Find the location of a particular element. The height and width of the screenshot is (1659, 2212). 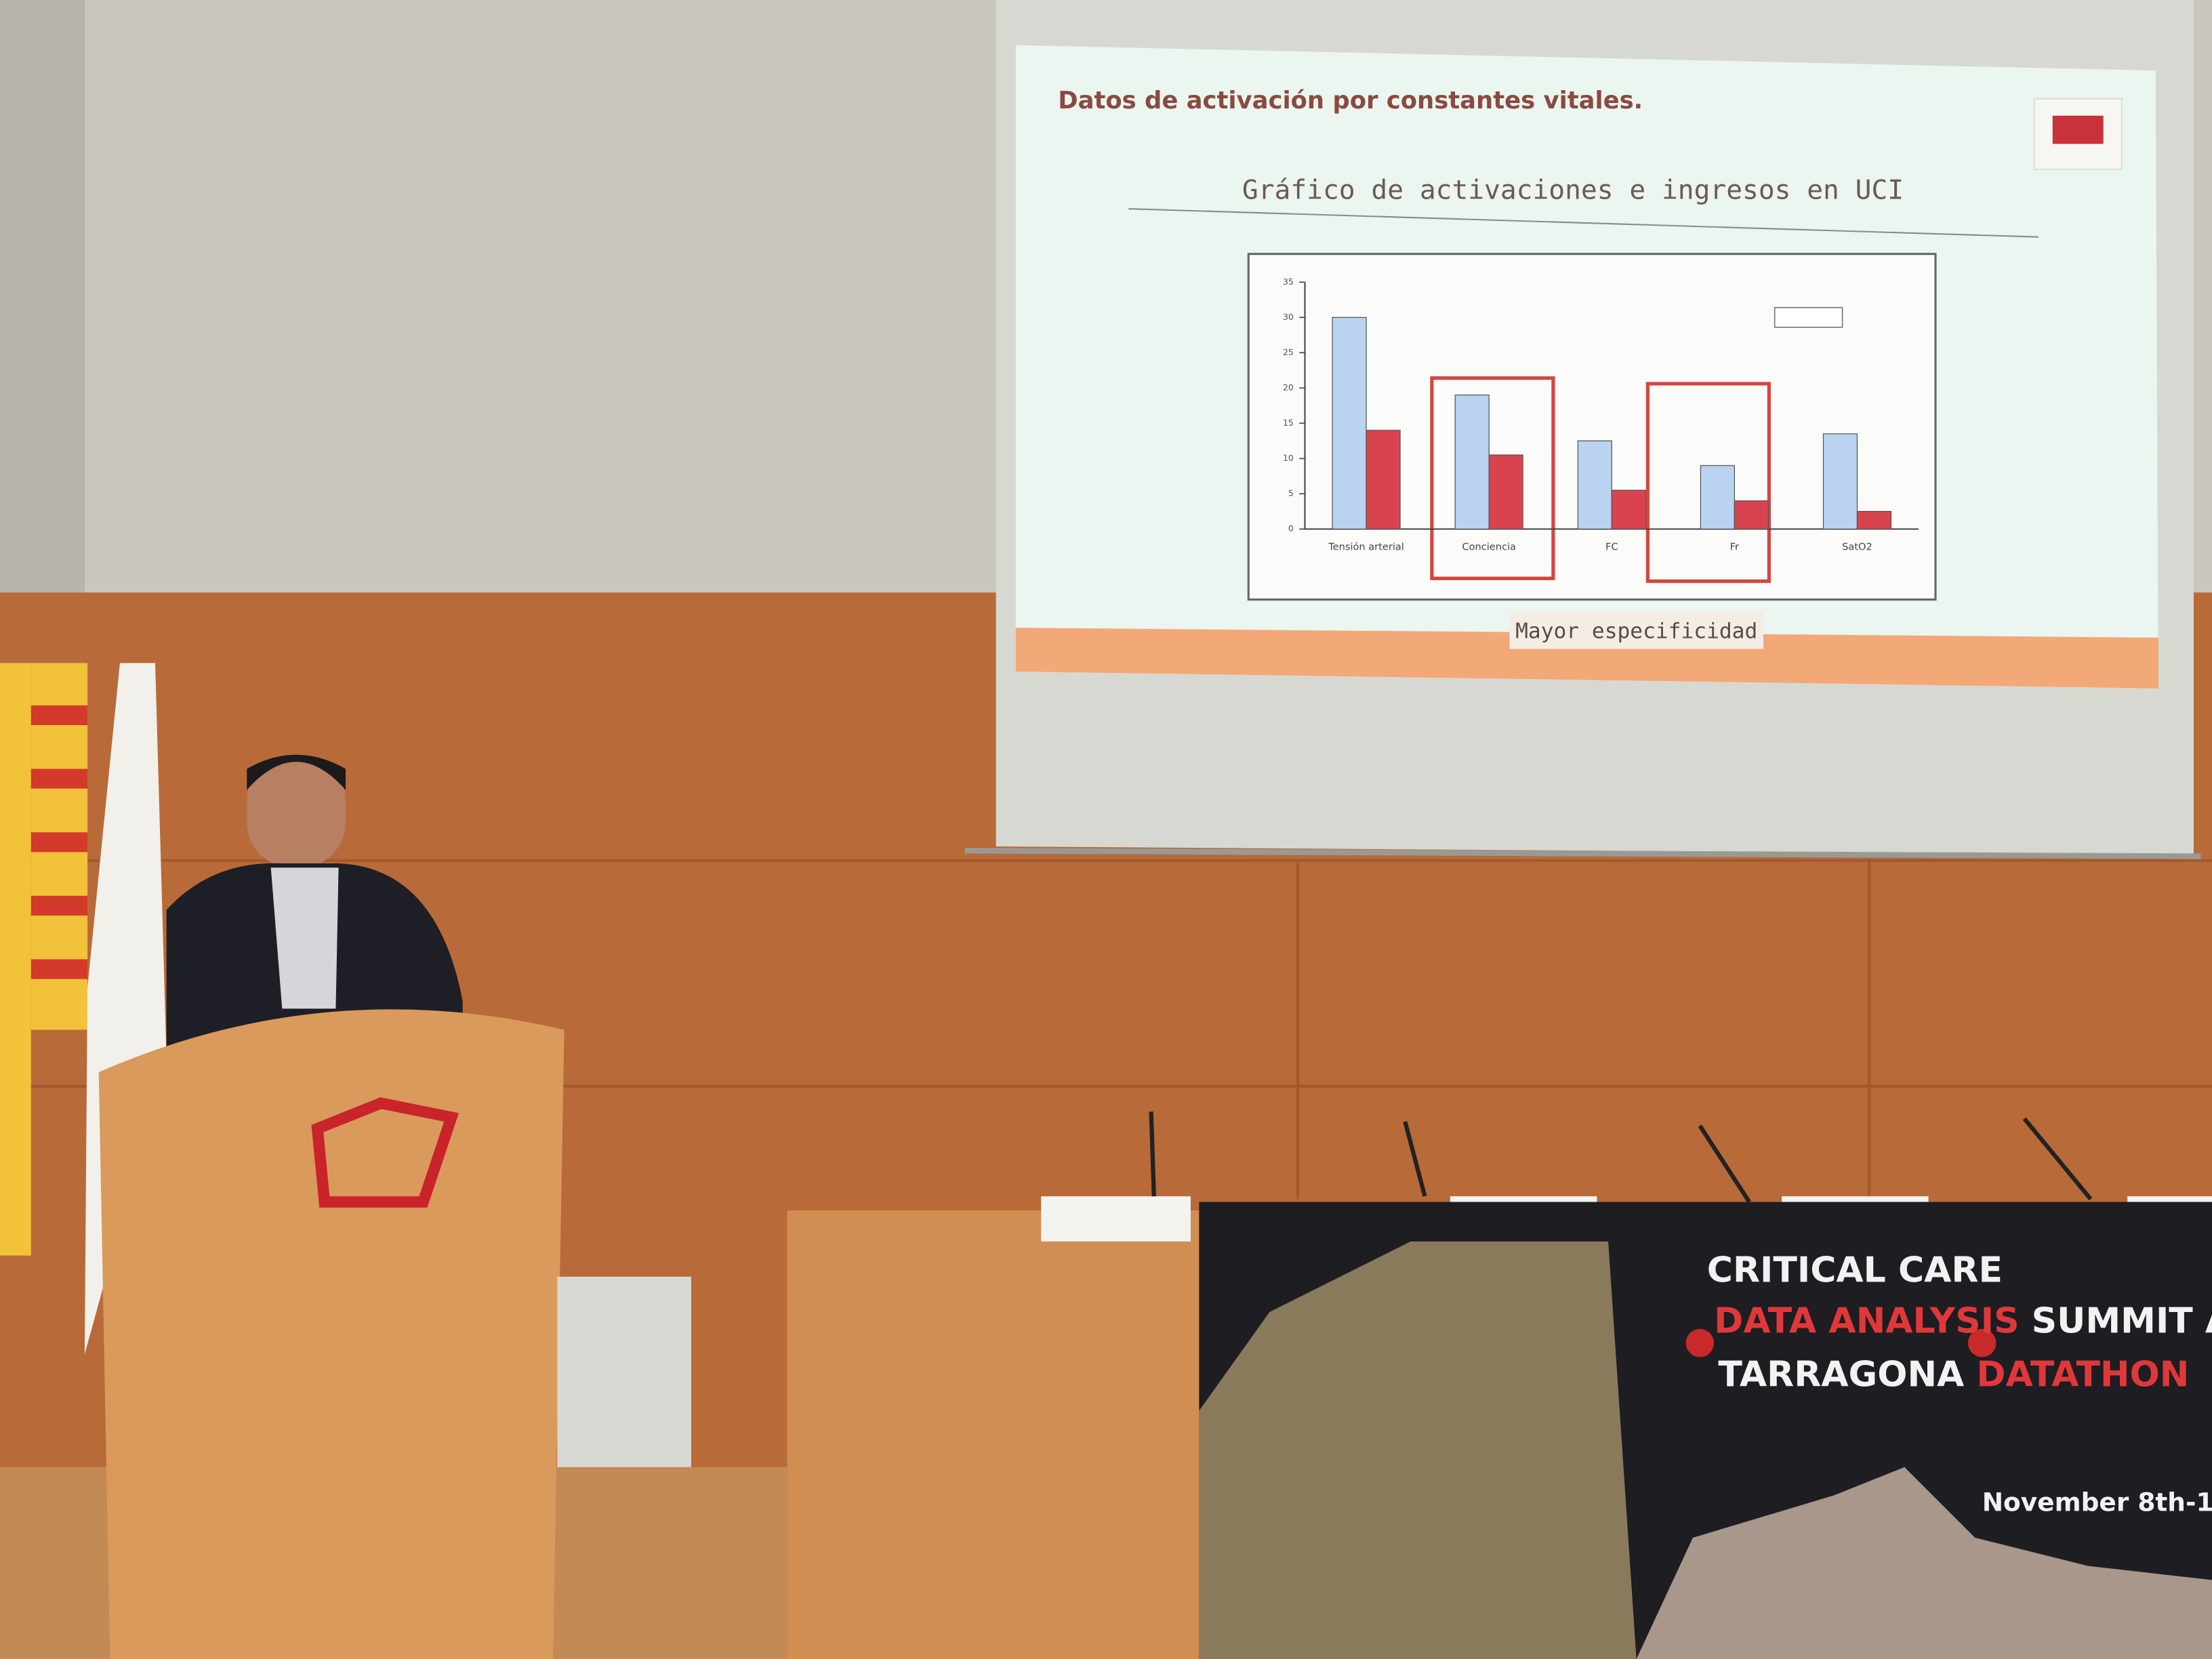

y-tick-label: 35 is located at coordinates (1288, 281).